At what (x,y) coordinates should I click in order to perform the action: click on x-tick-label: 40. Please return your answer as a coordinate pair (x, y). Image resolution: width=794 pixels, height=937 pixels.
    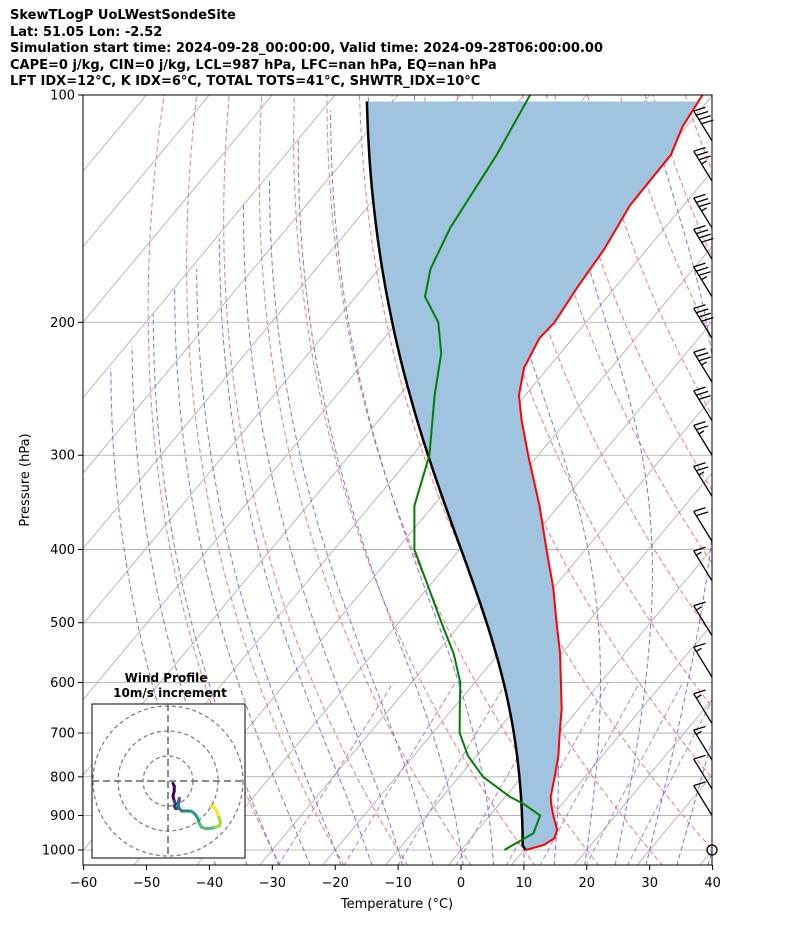
    Looking at the image, I should click on (712, 883).